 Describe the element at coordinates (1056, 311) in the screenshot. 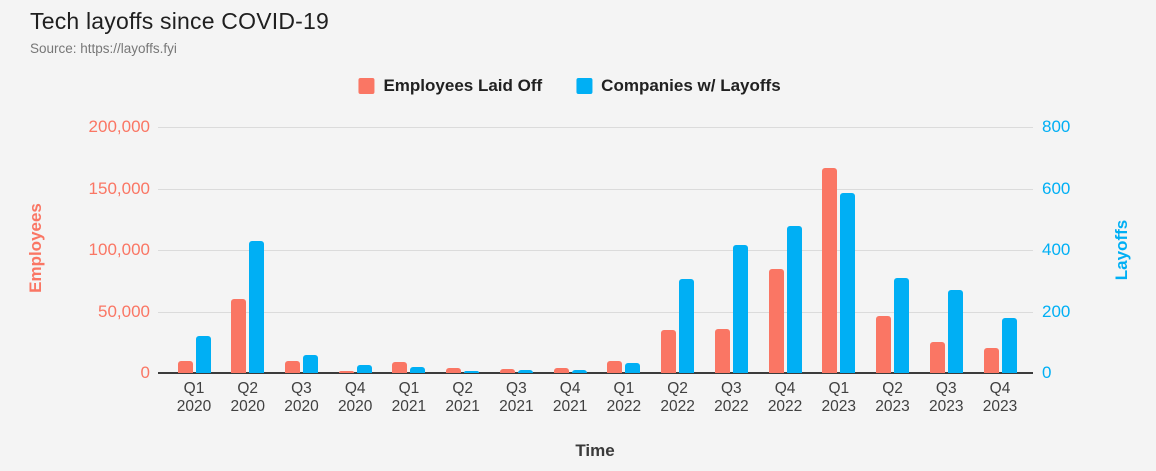

I see `y-tick-label-right: 200` at that location.